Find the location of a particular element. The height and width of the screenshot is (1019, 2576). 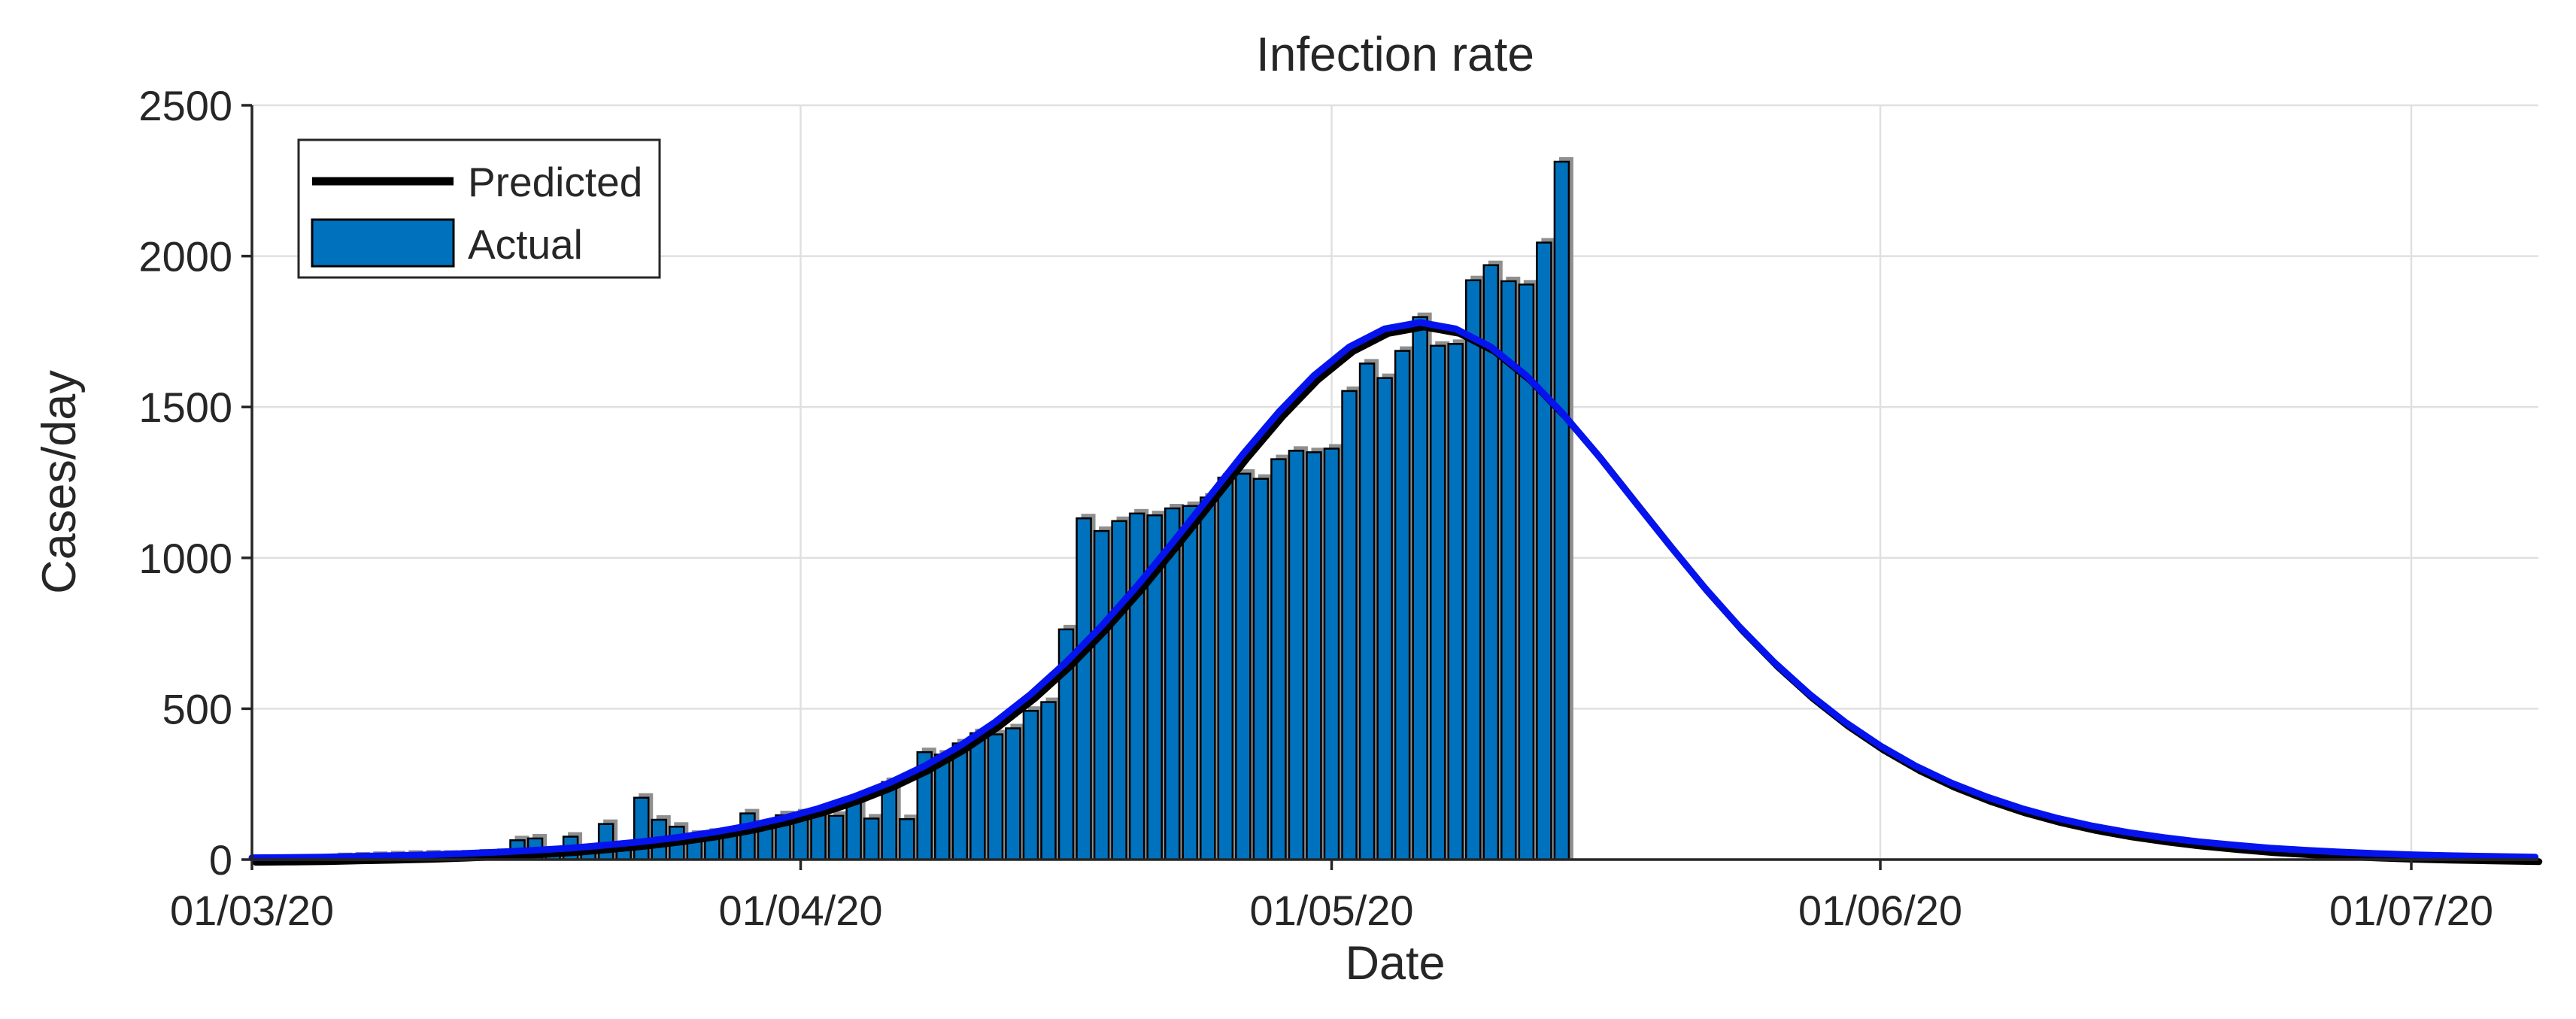

x-tick-label: 01/04/20 is located at coordinates (801, 911).